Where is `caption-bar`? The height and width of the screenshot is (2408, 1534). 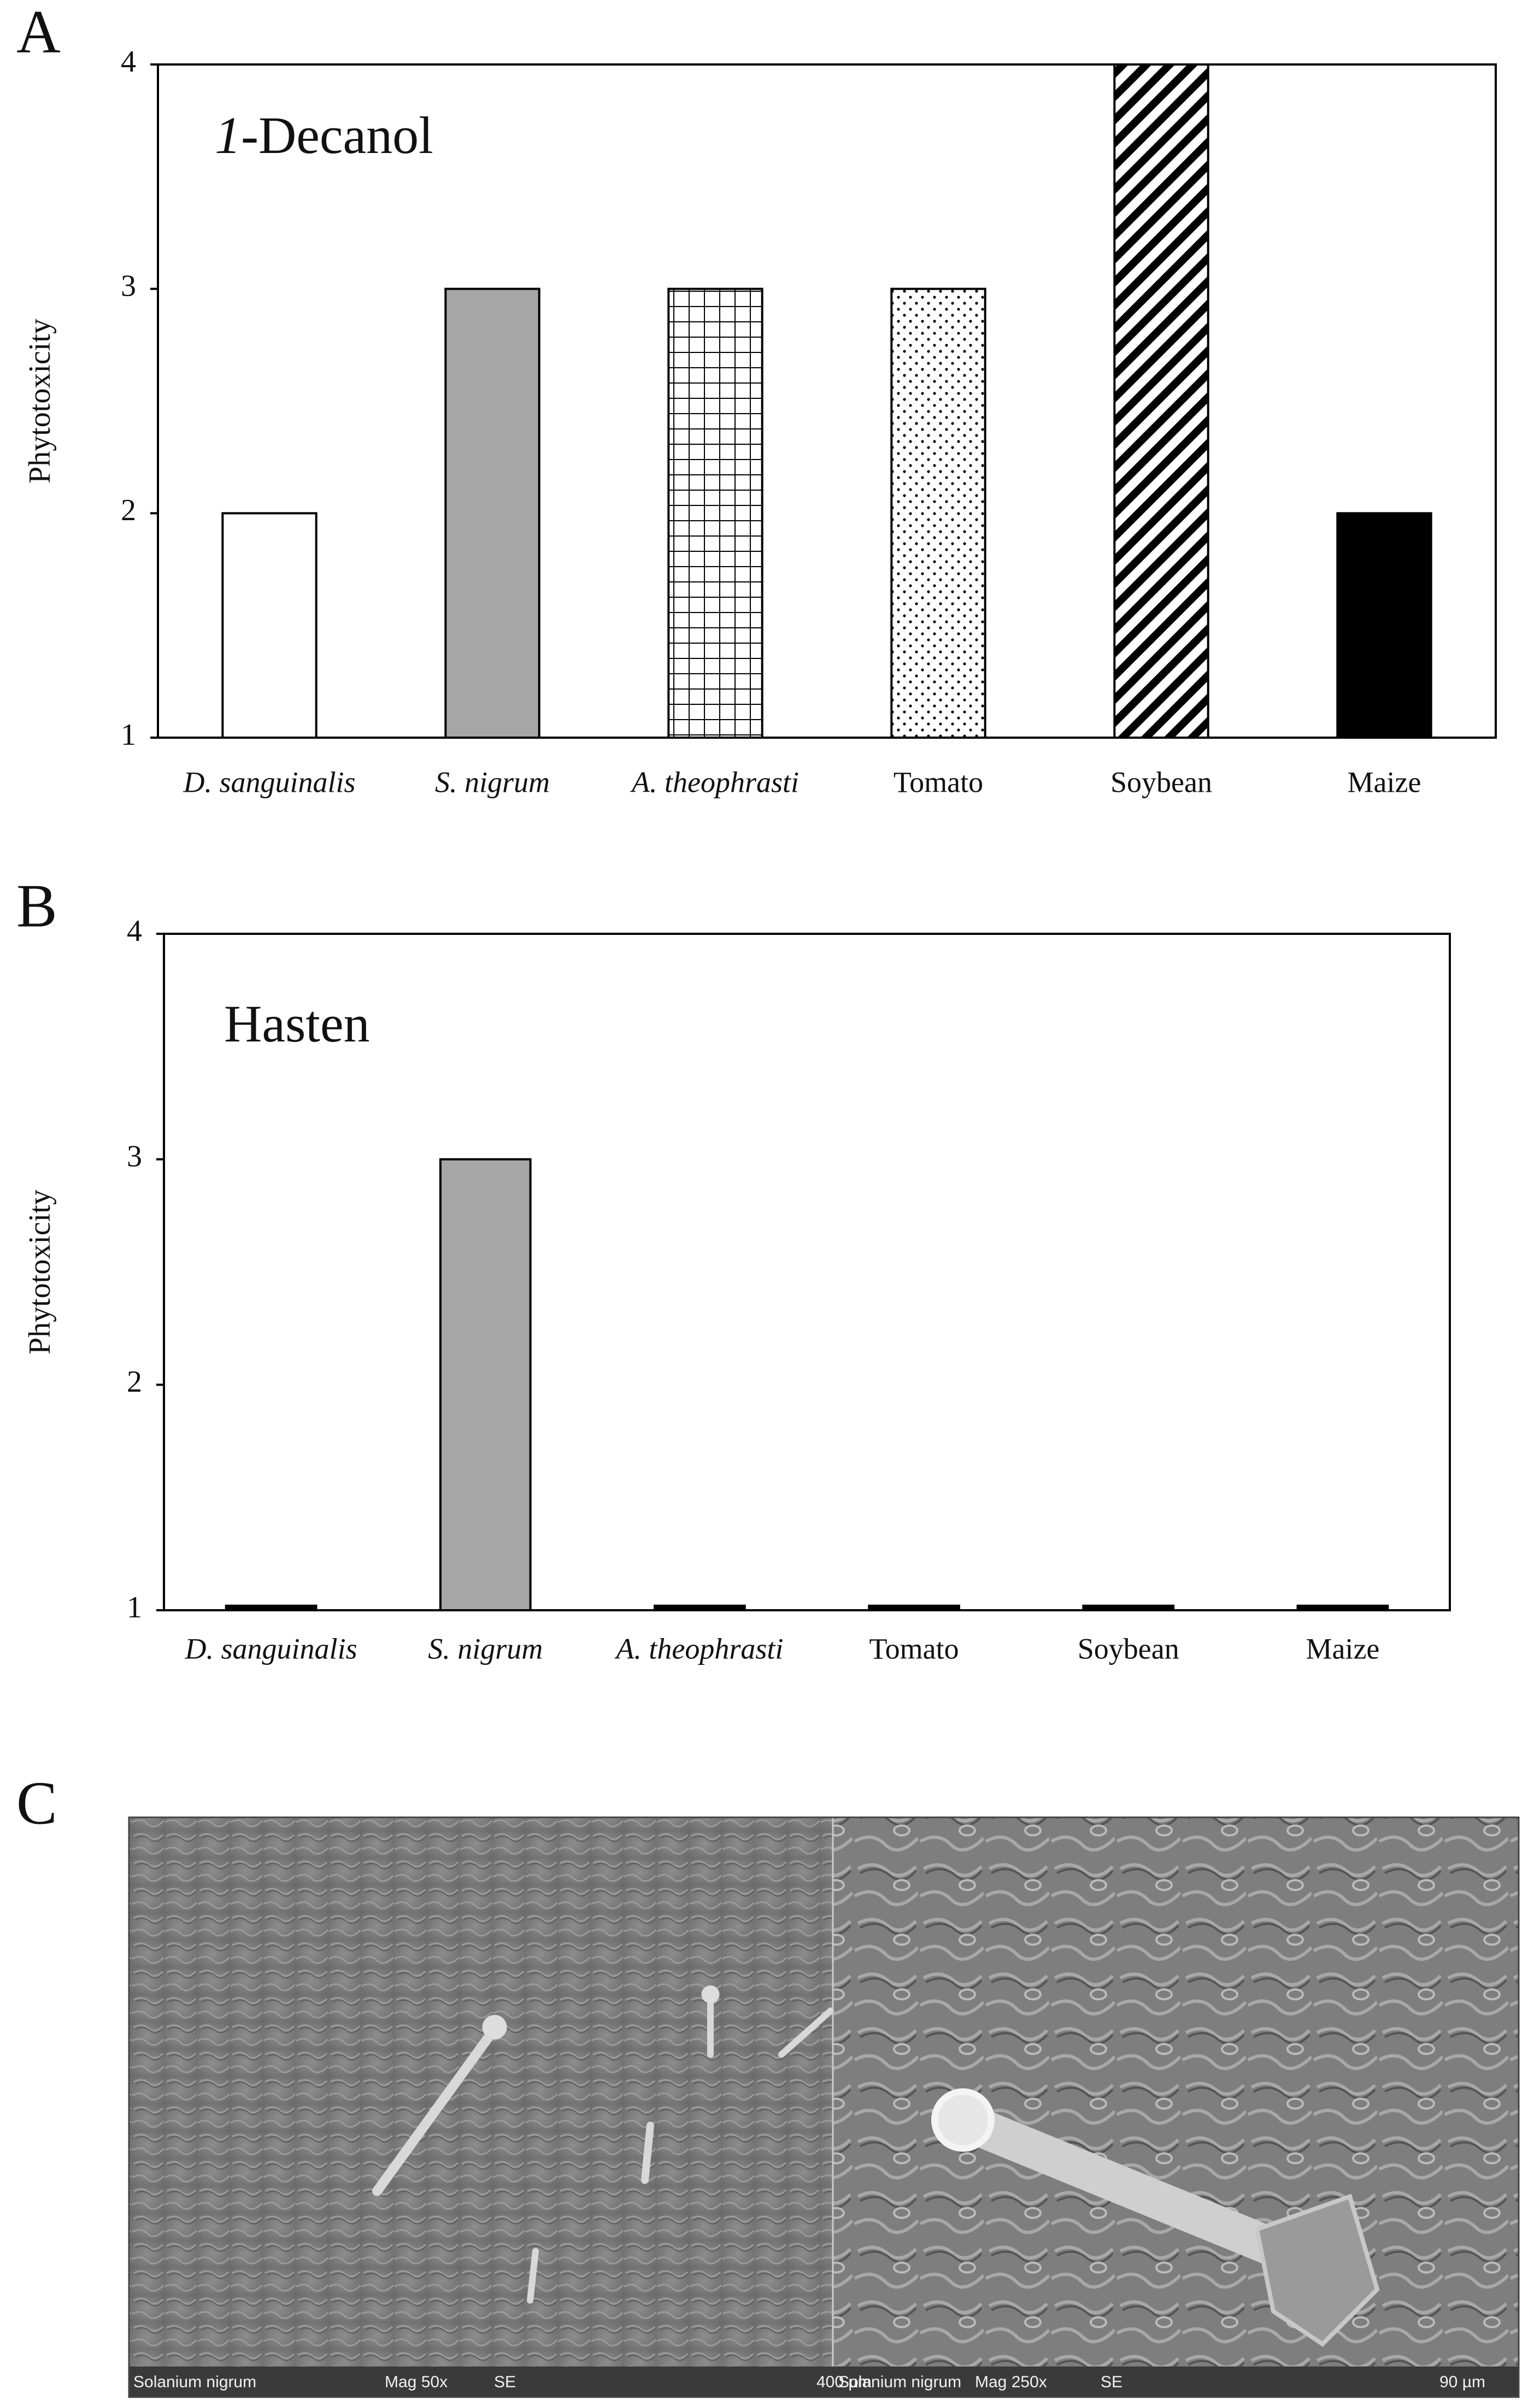
caption-bar is located at coordinates (824, 2381).